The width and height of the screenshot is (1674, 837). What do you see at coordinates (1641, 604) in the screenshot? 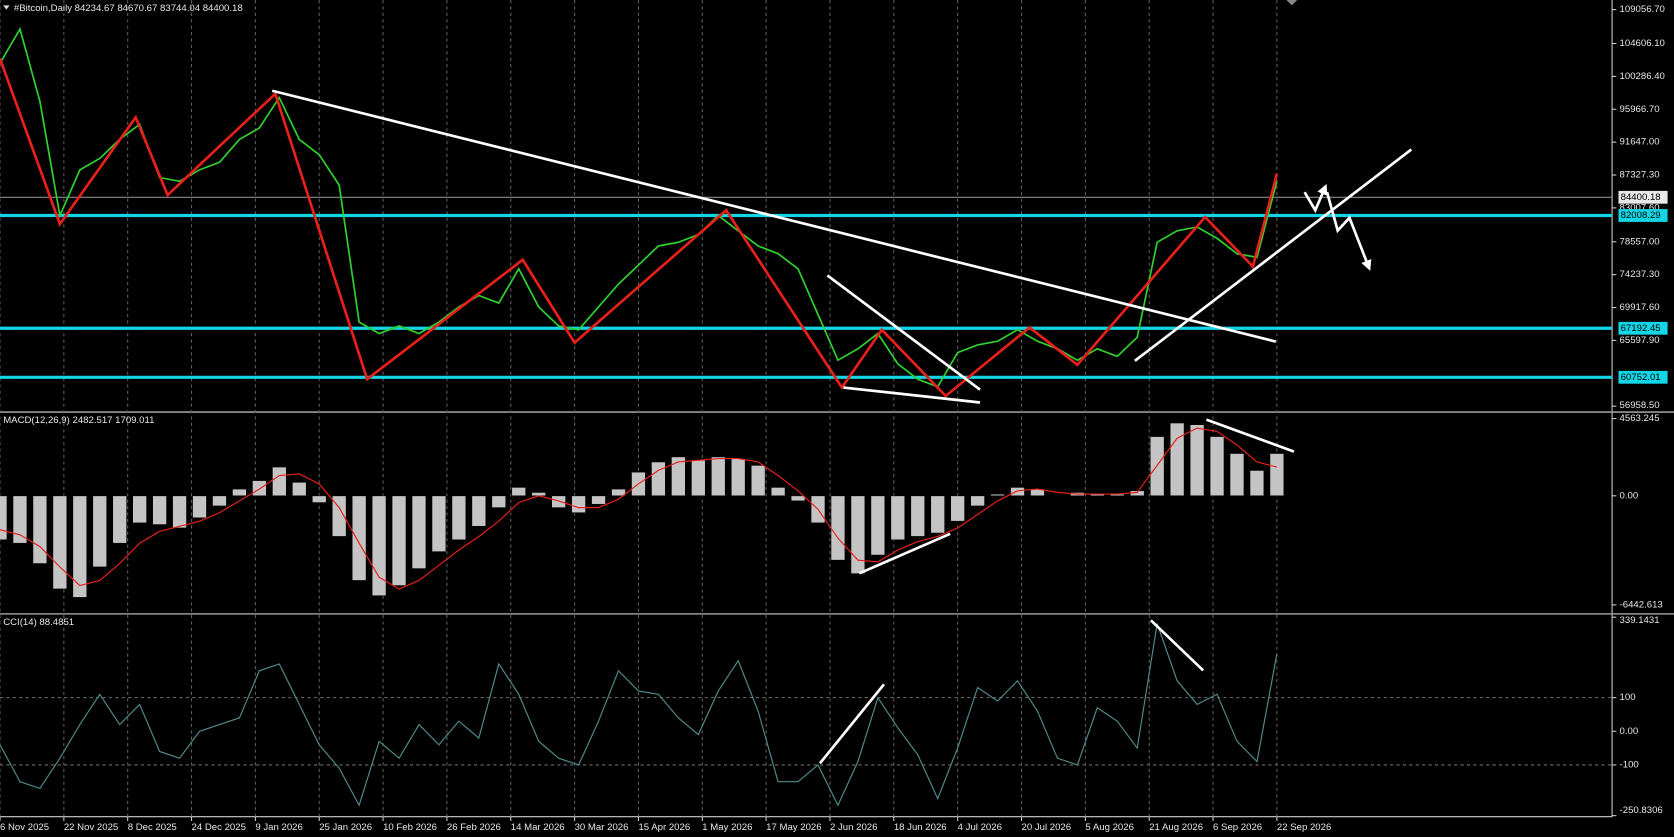
I see `y-tick-label: -6442.613` at bounding box center [1641, 604].